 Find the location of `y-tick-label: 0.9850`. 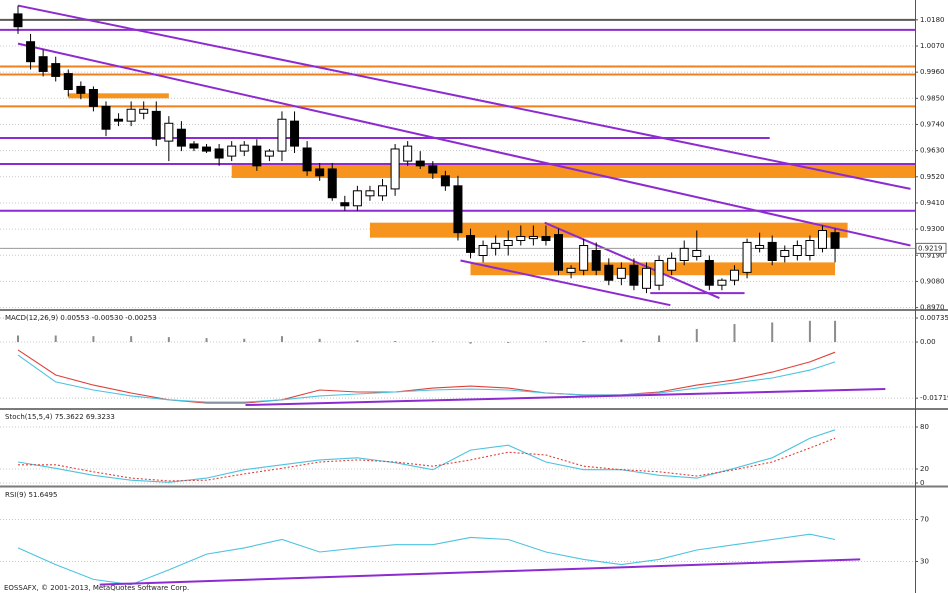

y-tick-label: 0.9850 is located at coordinates (932, 98).